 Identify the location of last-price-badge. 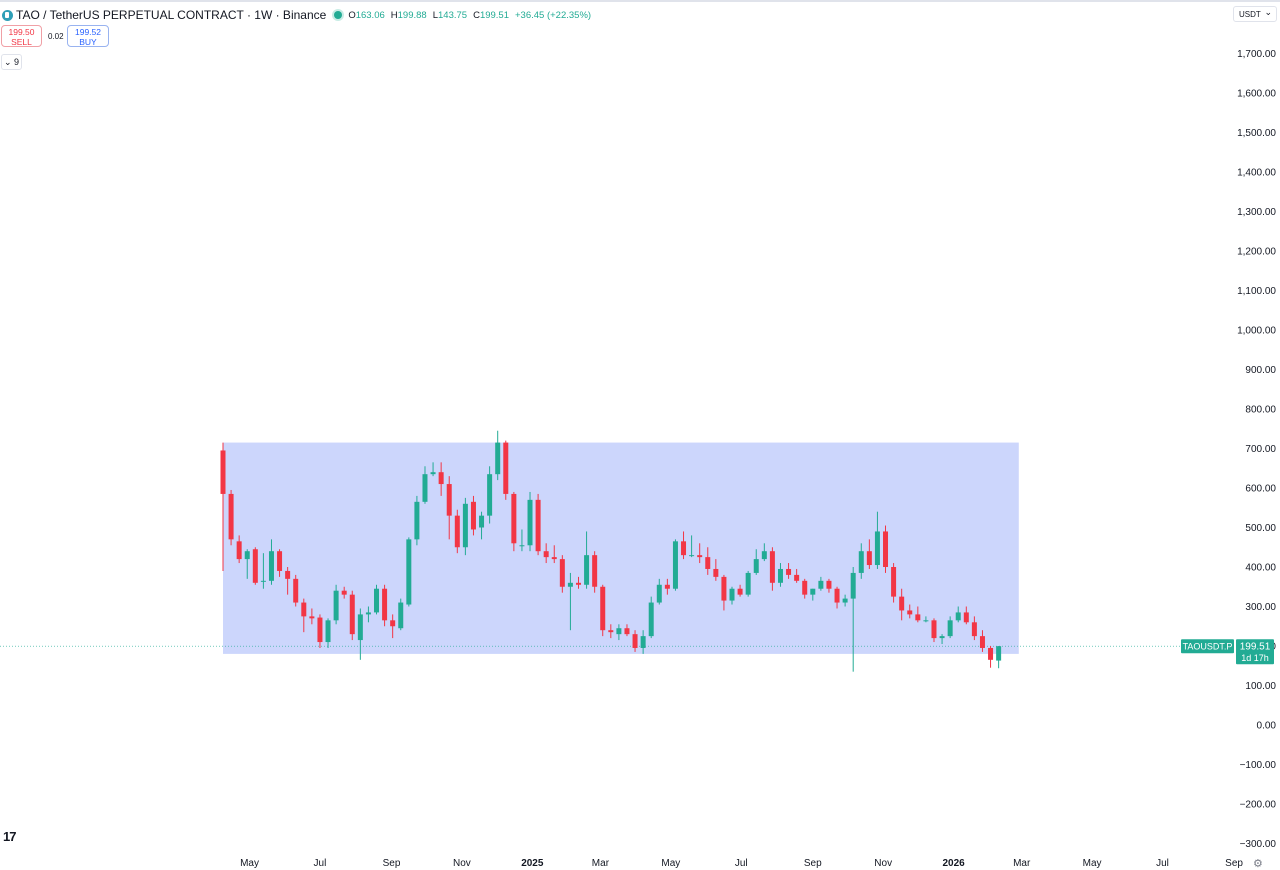
(1255, 652).